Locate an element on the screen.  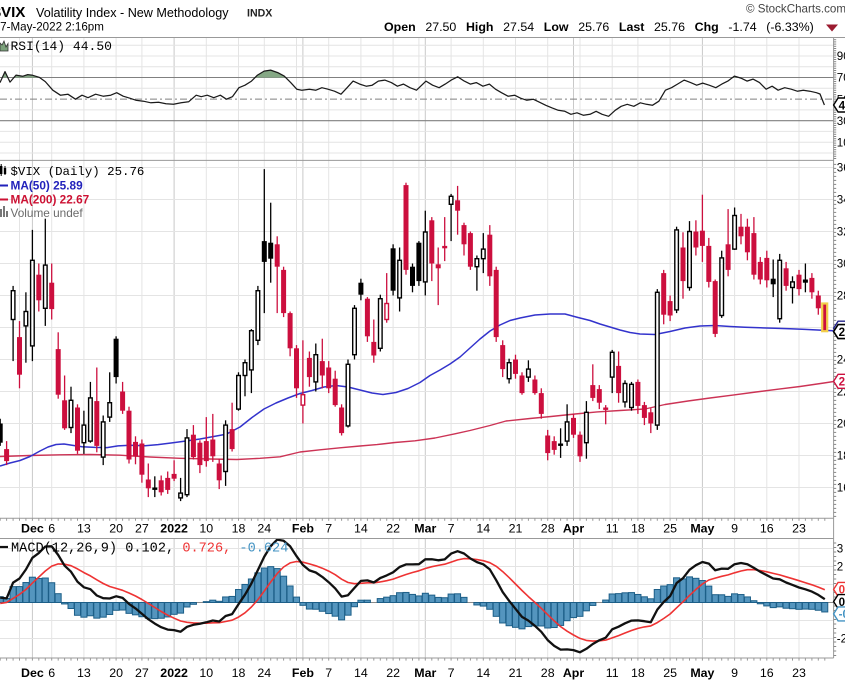
svg-text: $VIX is located at coordinates (12, 12).